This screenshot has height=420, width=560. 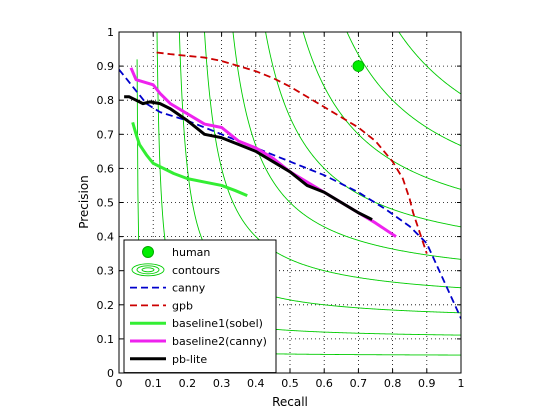 What do you see at coordinates (191, 252) in the screenshot?
I see `legend-label: human` at bounding box center [191, 252].